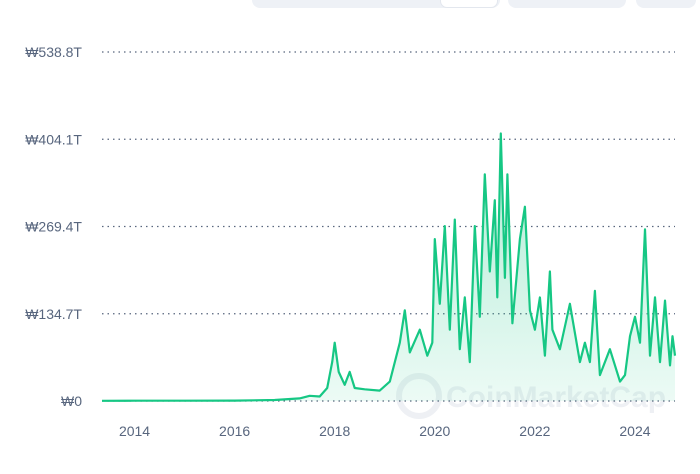  What do you see at coordinates (434, 431) in the screenshot?
I see `x-tick-label: 2020` at bounding box center [434, 431].